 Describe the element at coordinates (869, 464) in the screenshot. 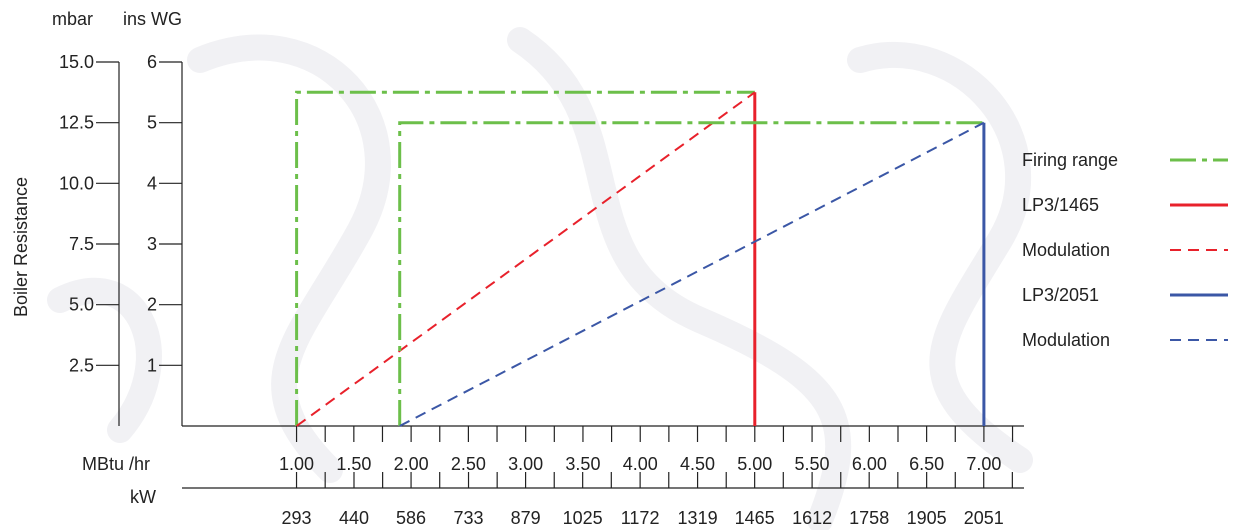

I see `x-mbtu-tick-label: 6.00` at that location.